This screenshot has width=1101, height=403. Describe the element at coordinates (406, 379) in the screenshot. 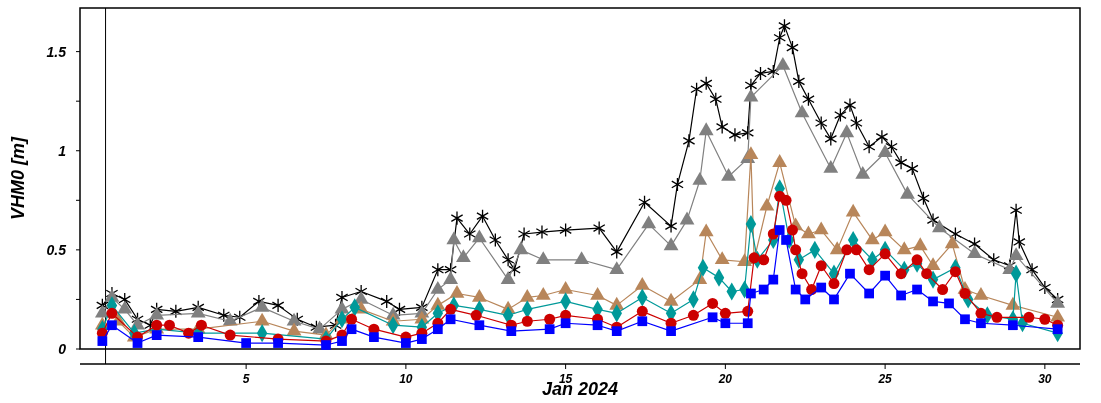

I see `x-tick-label: 10` at that location.